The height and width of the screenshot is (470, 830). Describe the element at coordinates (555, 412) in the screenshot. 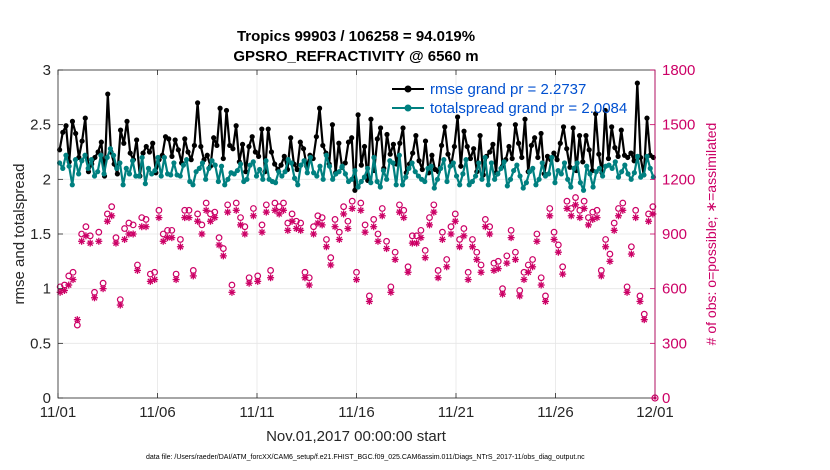

I see `x-tick-label: 11/26` at that location.